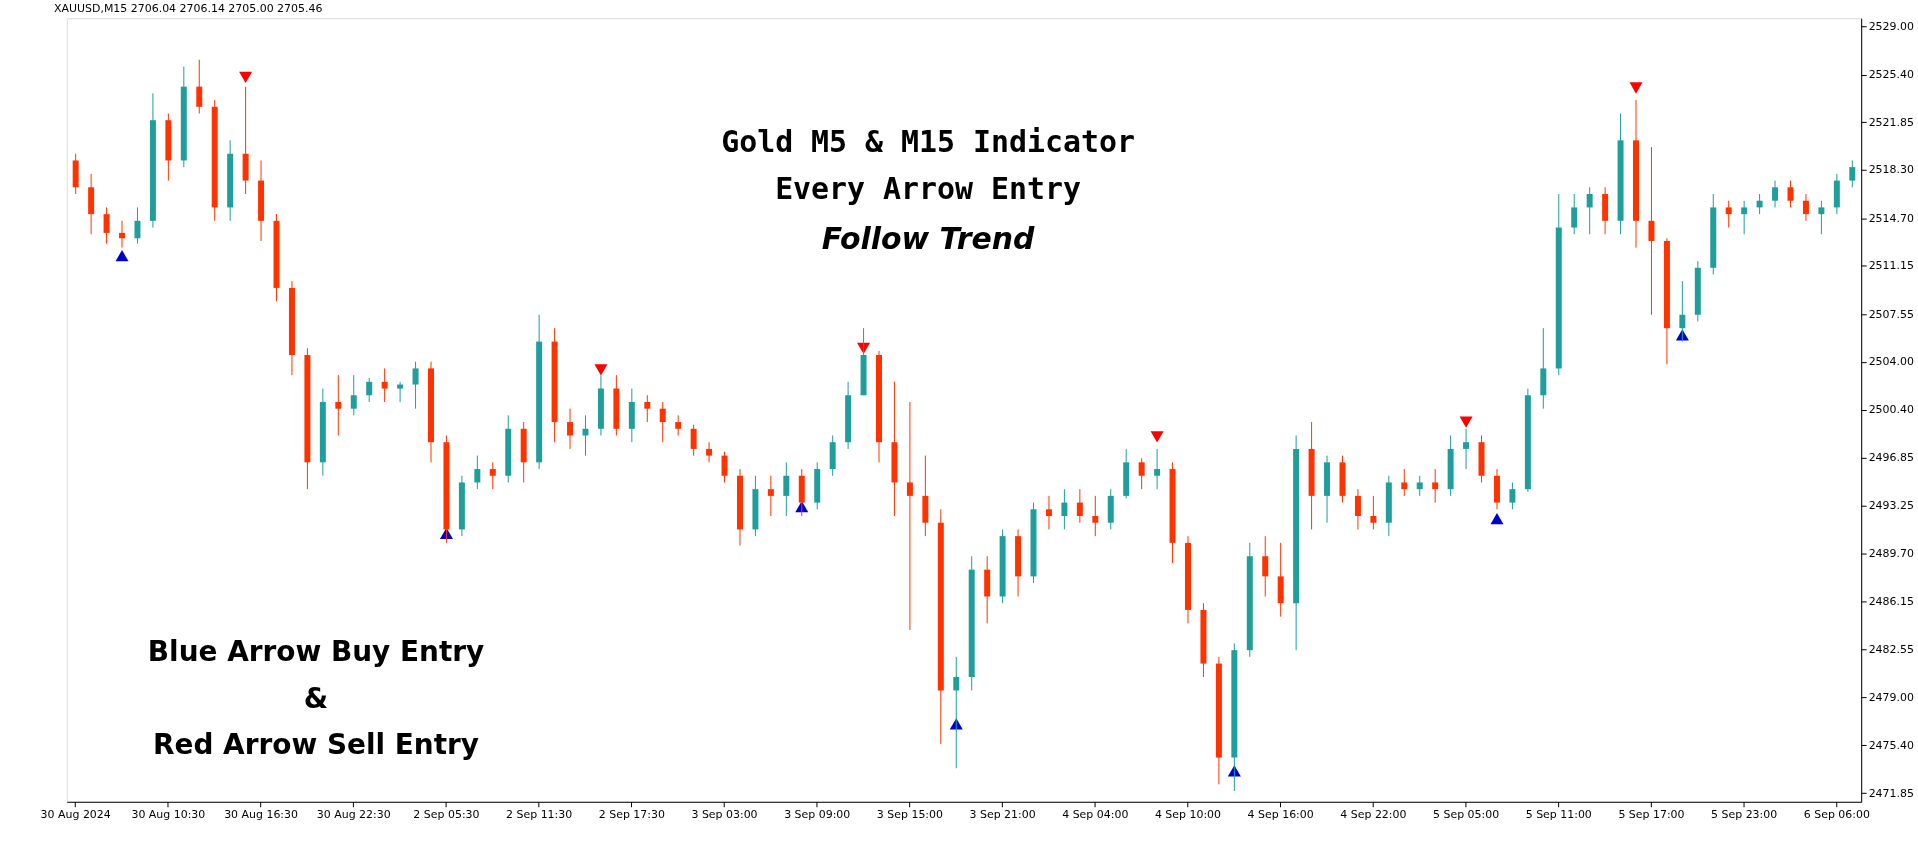  What do you see at coordinates (928, 188) in the screenshot?
I see `annotation: Every Arrow Entry` at bounding box center [928, 188].